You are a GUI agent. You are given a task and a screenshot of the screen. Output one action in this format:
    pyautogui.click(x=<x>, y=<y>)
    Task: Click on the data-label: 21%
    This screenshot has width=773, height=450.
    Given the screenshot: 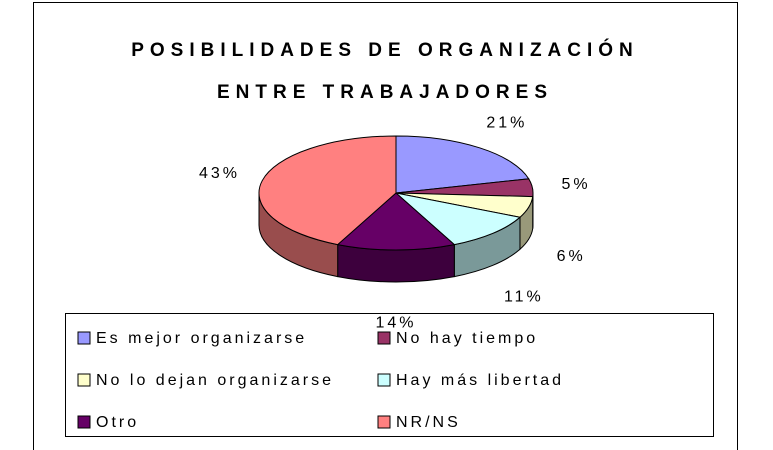 What is the action you would take?
    pyautogui.click(x=506, y=122)
    